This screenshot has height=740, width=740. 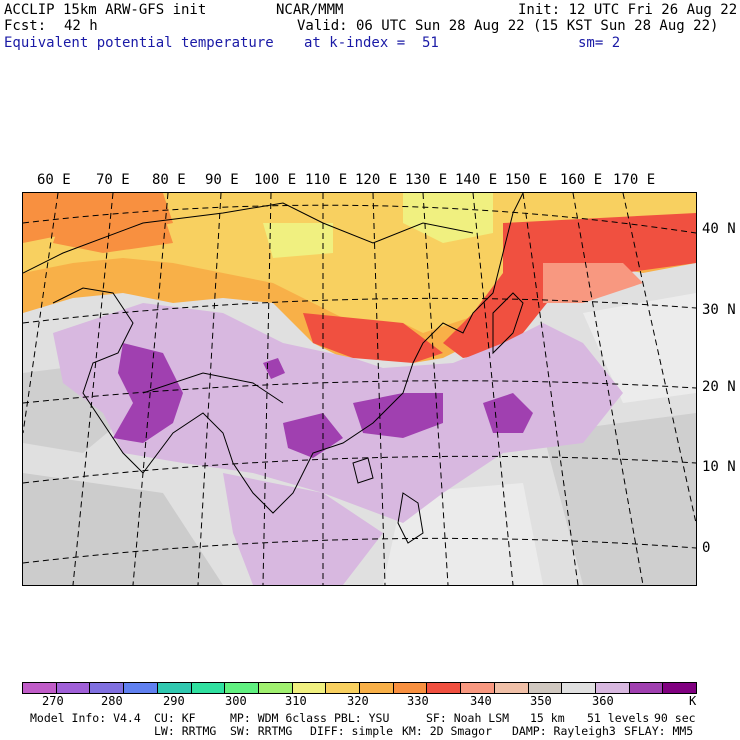 I want to click on lon-label: 90 E, so click(x=222, y=180).